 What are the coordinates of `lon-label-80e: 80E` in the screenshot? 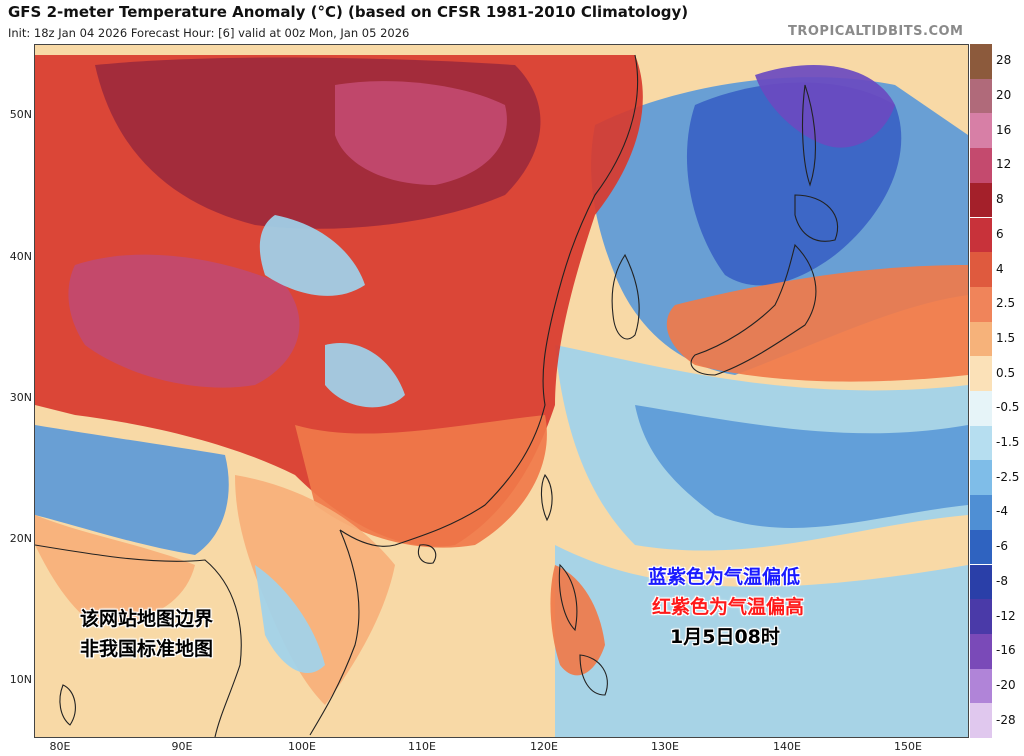 It's located at (60, 746).